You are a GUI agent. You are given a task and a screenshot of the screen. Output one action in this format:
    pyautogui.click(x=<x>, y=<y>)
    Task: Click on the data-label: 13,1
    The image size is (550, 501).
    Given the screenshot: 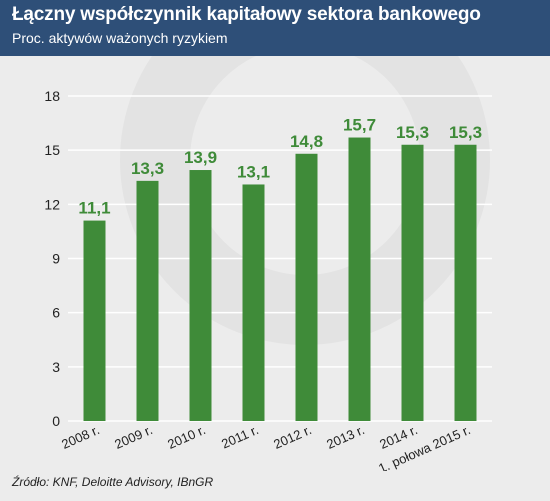 What is the action you would take?
    pyautogui.click(x=253, y=171)
    